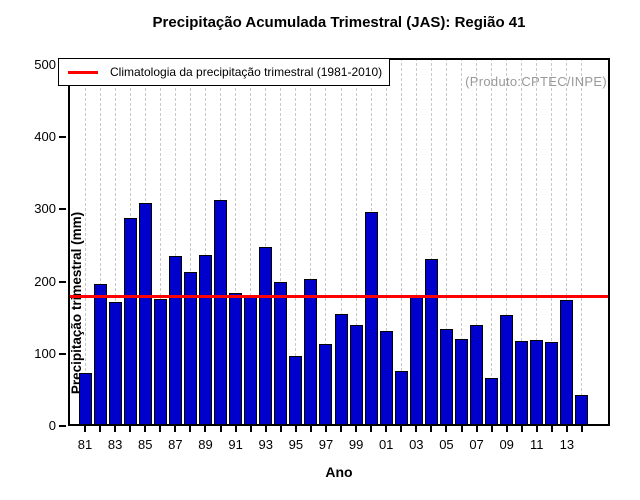  What do you see at coordinates (175, 444) in the screenshot?
I see `x-tick-label: 87` at bounding box center [175, 444].